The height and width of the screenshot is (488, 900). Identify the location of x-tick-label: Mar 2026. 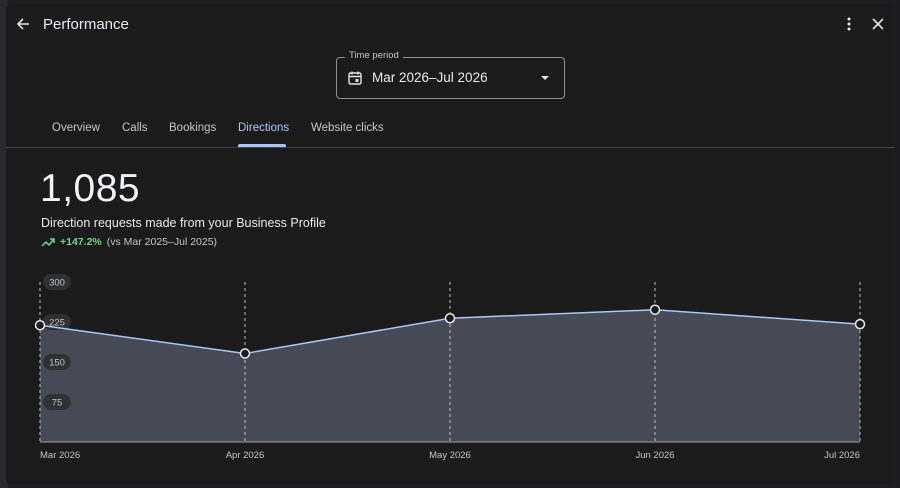
(60, 455).